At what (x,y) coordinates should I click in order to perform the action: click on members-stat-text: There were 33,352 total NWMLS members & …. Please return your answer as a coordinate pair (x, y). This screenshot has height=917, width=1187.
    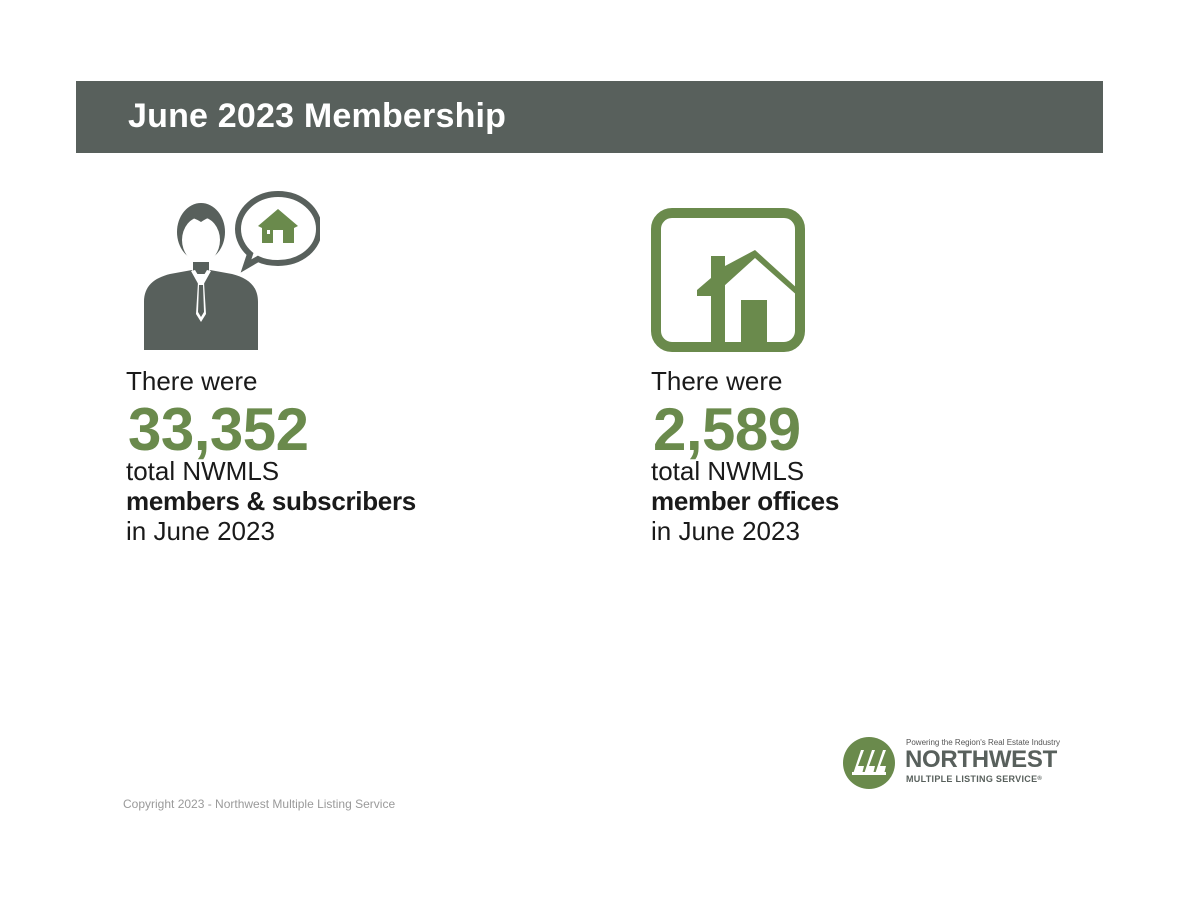
    Looking at the image, I should click on (271, 456).